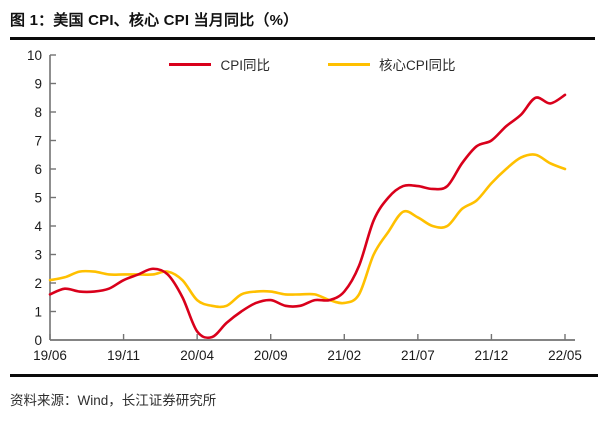  Describe the element at coordinates (50, 355) in the screenshot. I see `x-tick-label: 19/06` at that location.